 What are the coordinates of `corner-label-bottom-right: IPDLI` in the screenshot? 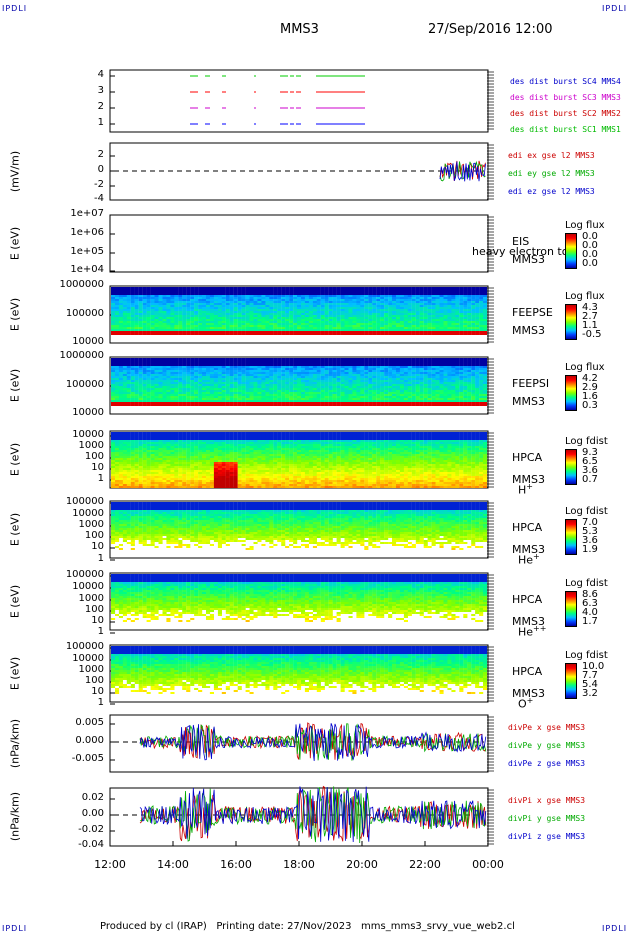 It's located at (615, 928).